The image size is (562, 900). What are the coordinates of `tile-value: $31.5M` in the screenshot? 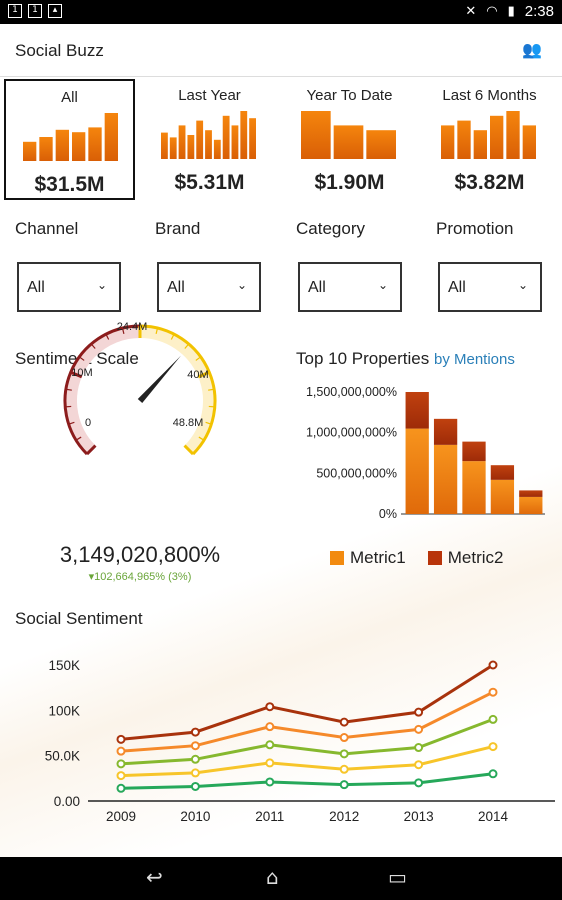 It's located at (69, 184).